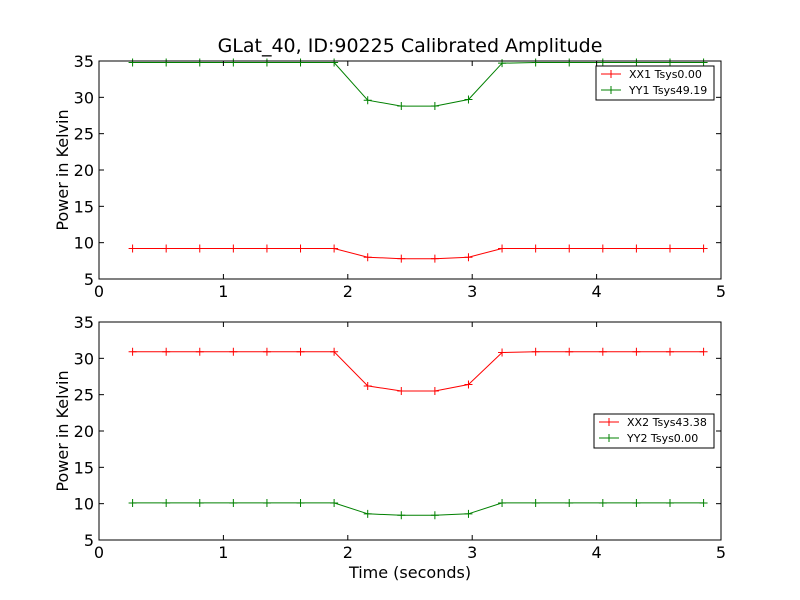 This screenshot has width=800, height=600. Describe the element at coordinates (84, 61) in the screenshot. I see `y-tick-label: 35` at that location.